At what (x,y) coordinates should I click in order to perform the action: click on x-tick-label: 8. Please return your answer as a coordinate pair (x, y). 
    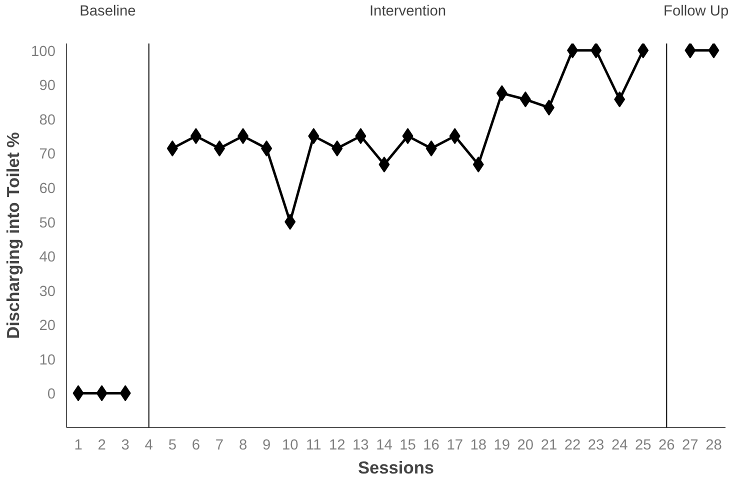
    Looking at the image, I should click on (243, 446).